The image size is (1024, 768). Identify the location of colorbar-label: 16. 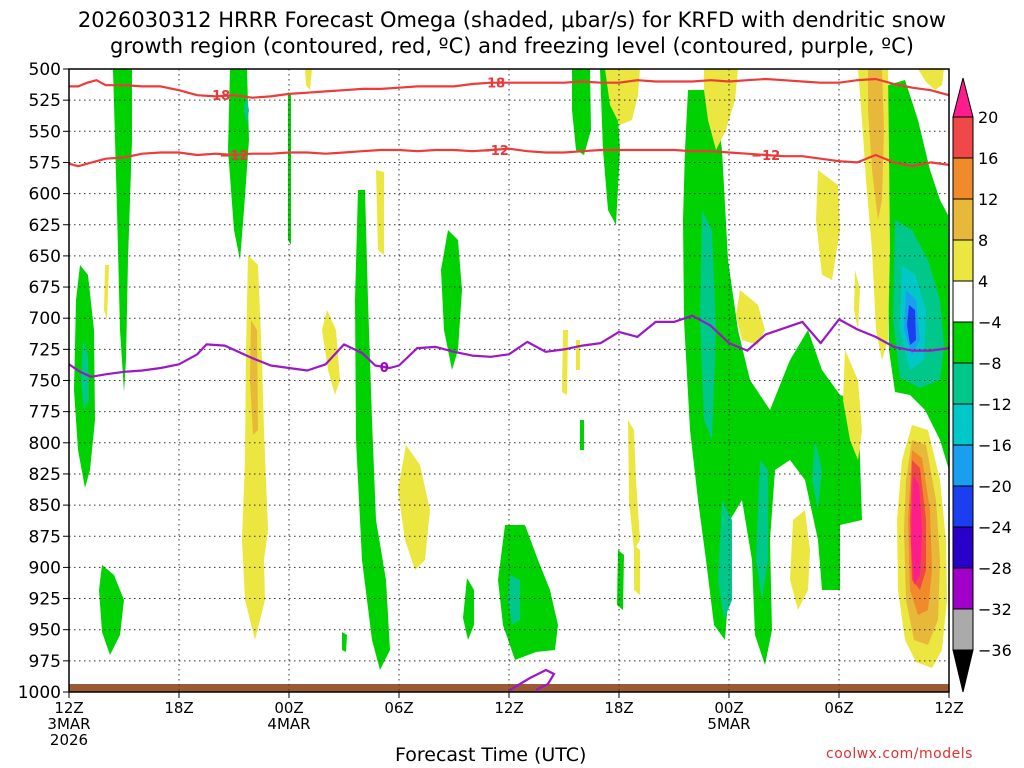
(988, 158).